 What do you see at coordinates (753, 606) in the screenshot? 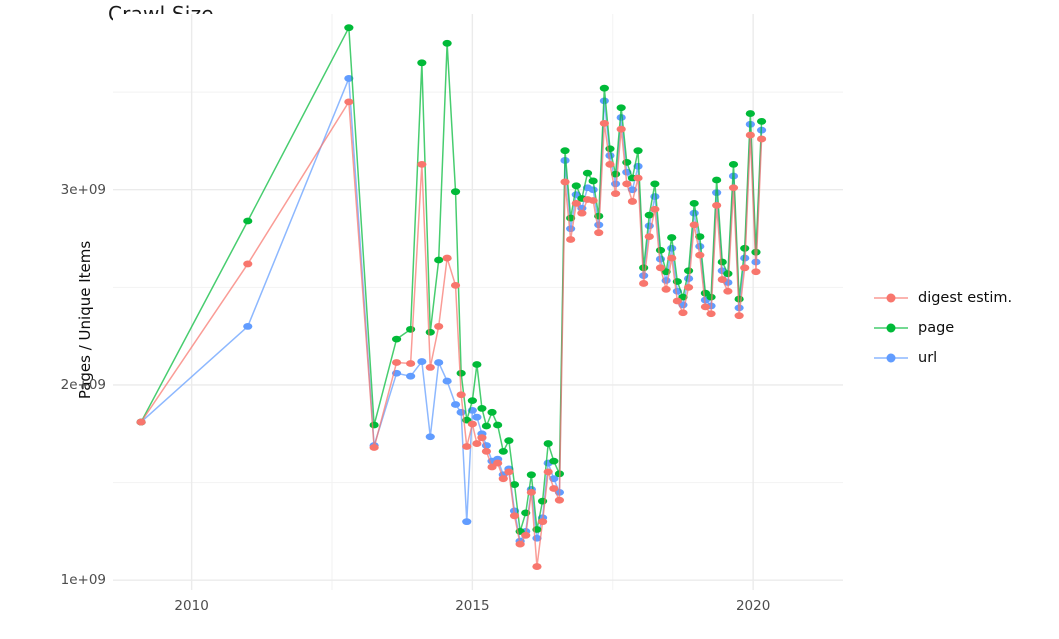
I see `x-tick-label: 2020` at bounding box center [753, 606].